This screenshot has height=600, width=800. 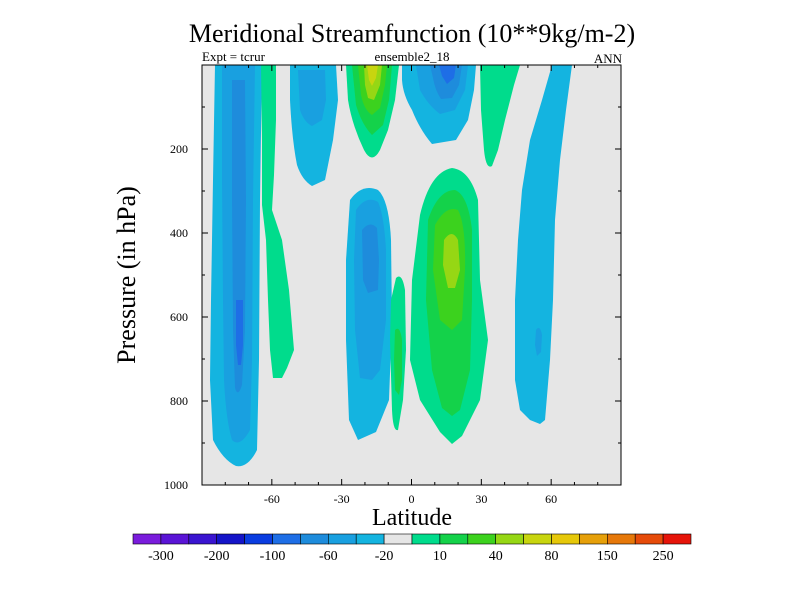 What do you see at coordinates (481, 499) in the screenshot?
I see `x-tick-label: 30` at bounding box center [481, 499].